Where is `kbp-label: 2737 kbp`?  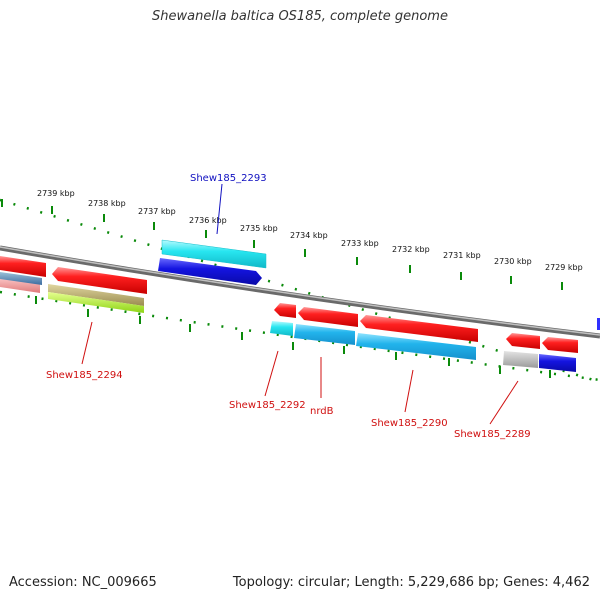
kbp-label: 2737 kbp is located at coordinates (157, 211).